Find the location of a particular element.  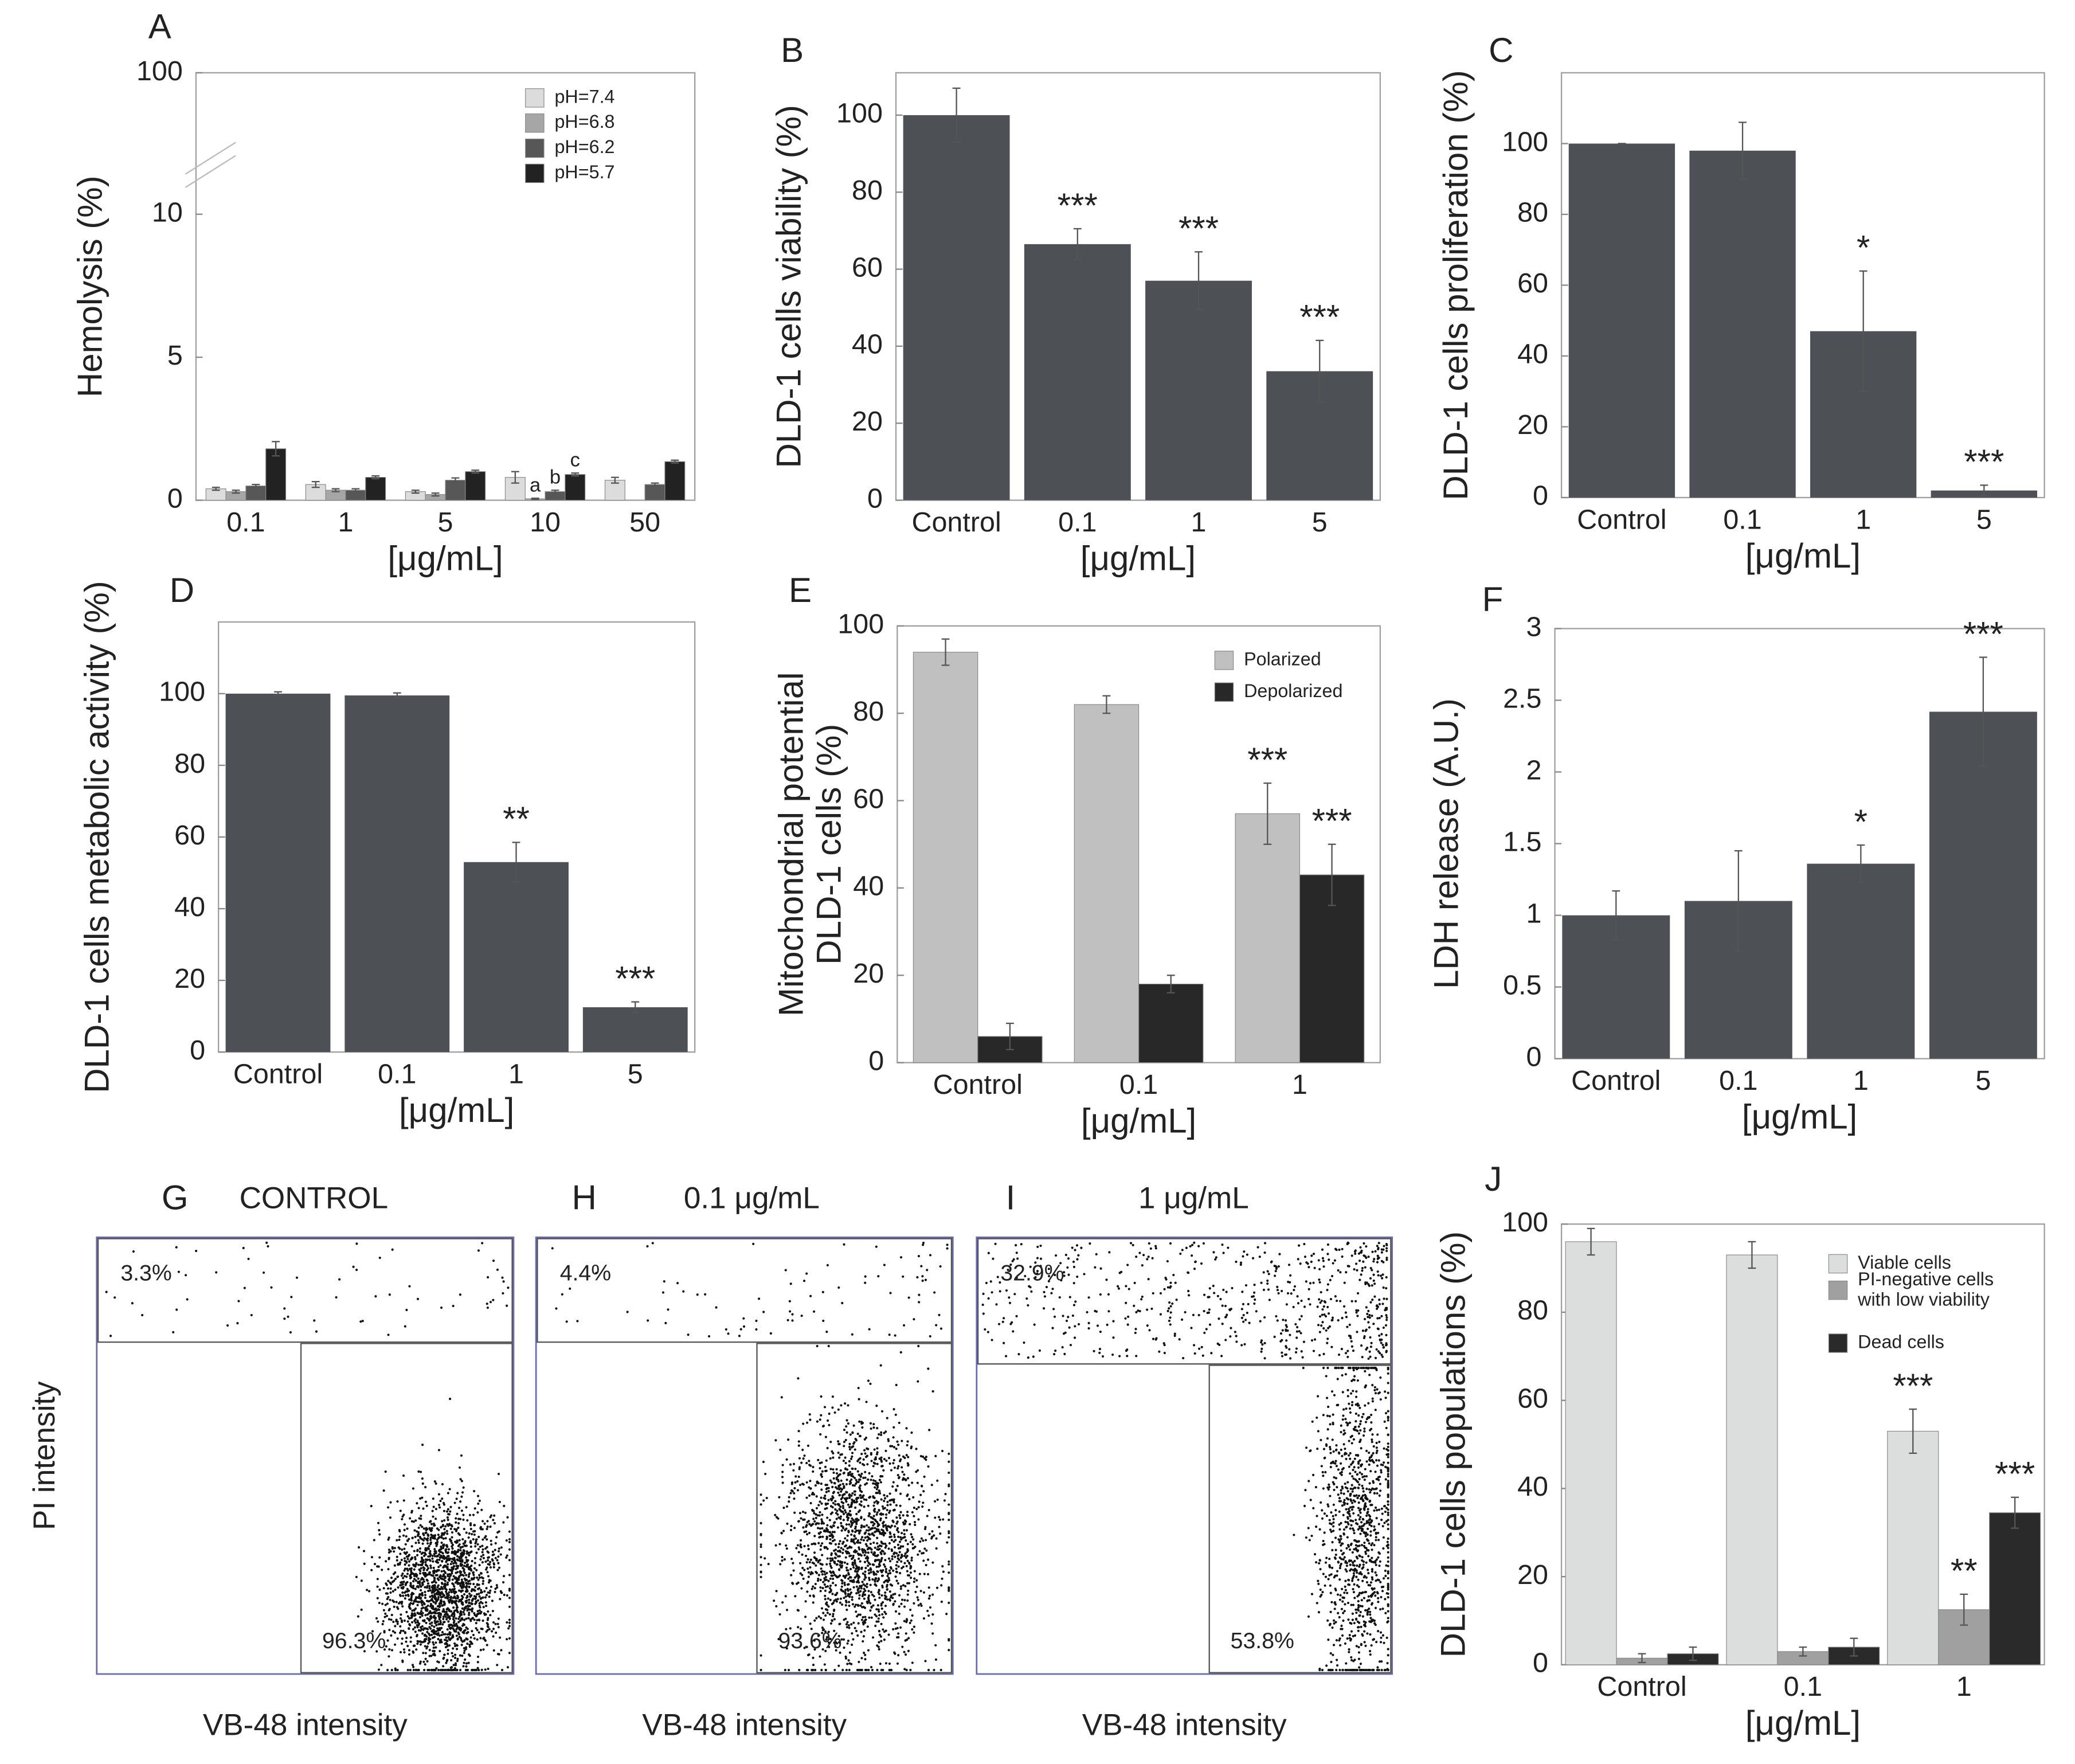

y-axis-label: DLD-1 cells viability (%) is located at coordinates (789, 286).